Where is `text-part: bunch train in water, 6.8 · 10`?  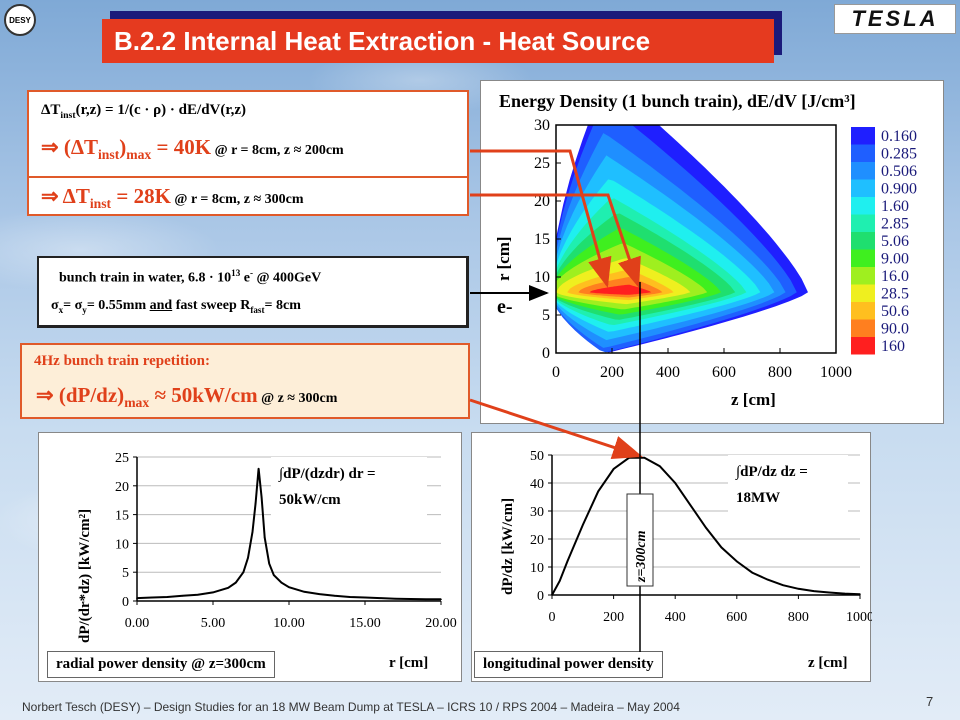 text-part: bunch train in water, 6.8 · 10 is located at coordinates (145, 278).